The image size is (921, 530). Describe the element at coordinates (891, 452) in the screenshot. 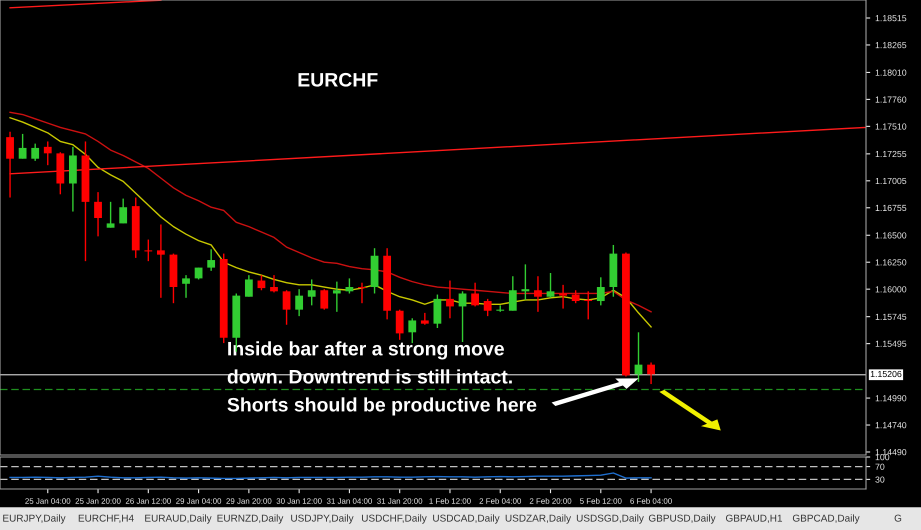

I see `y-tick-label: 1.14490` at that location.